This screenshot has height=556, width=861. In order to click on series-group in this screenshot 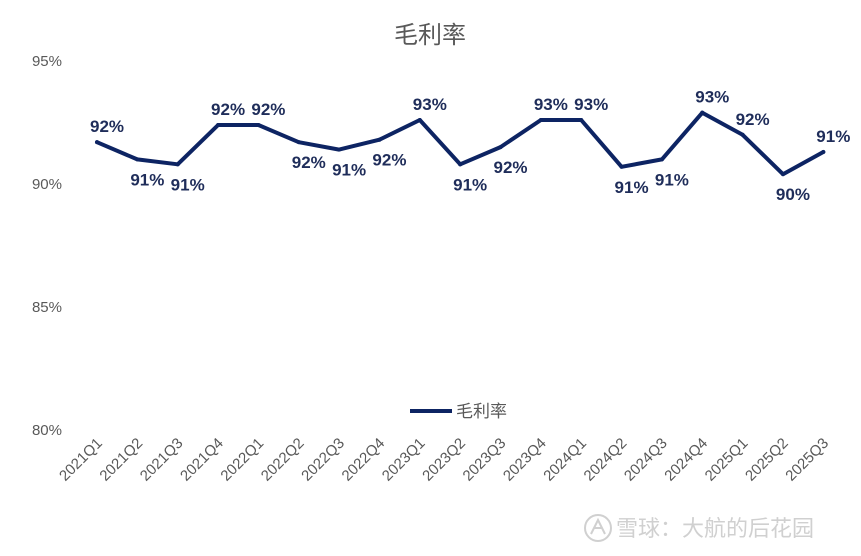, I will do `click(460, 143)`.